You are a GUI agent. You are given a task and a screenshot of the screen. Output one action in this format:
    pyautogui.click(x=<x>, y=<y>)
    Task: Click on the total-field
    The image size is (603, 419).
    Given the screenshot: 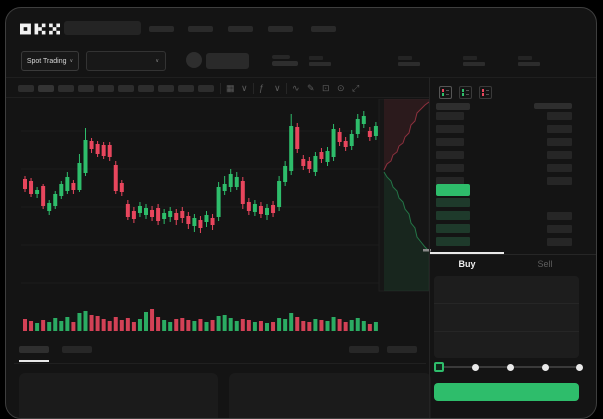 What is the action you would take?
    pyautogui.click(x=506, y=345)
    